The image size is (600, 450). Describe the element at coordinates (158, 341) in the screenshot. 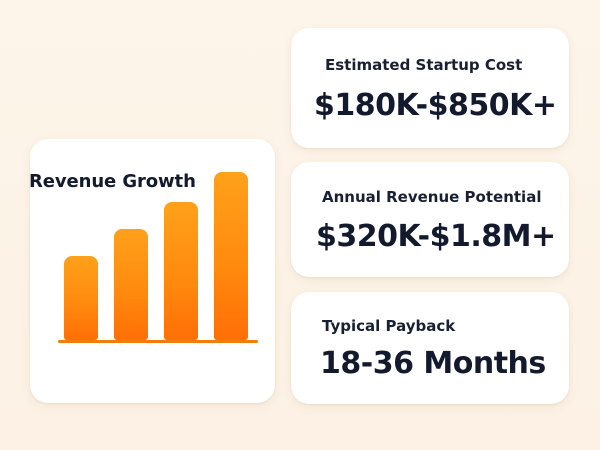

I see `chart-baseline` at that location.